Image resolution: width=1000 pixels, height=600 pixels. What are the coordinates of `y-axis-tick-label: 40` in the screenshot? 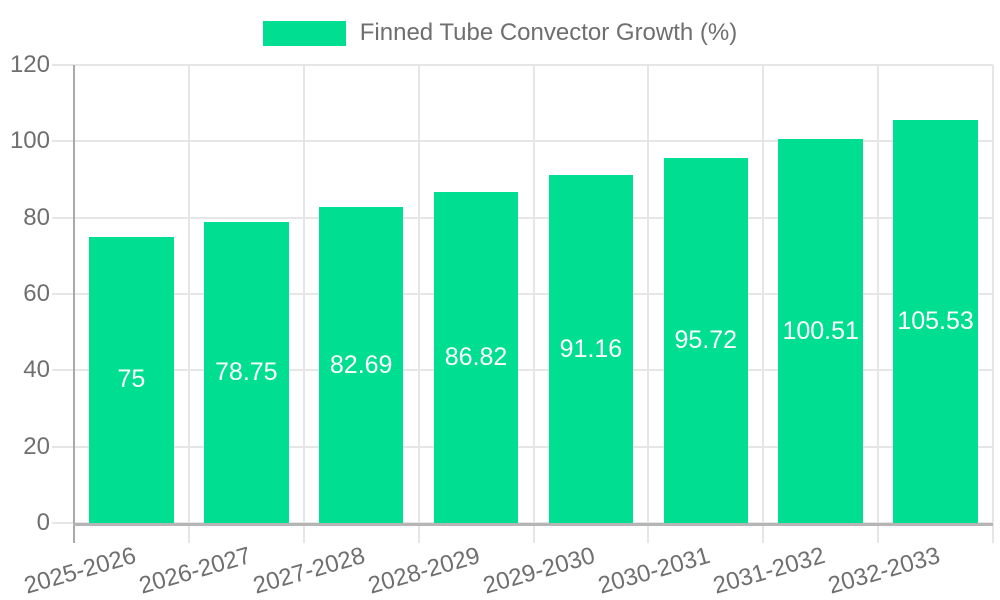 It's located at (36, 370).